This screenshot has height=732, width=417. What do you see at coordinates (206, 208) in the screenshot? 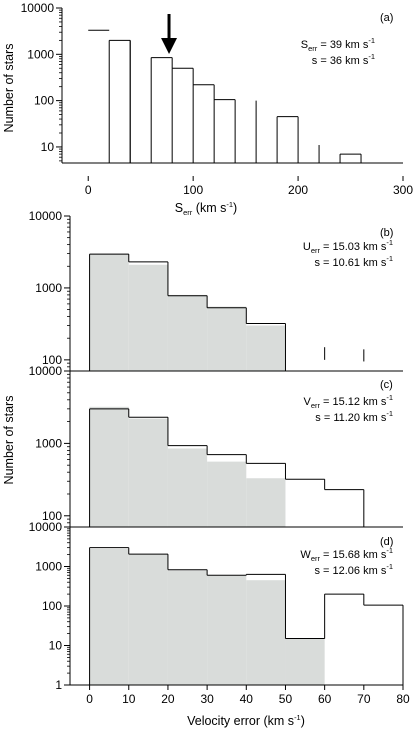
I see `panel-a-xlabel: Serr (km s-1)` at bounding box center [206, 208].